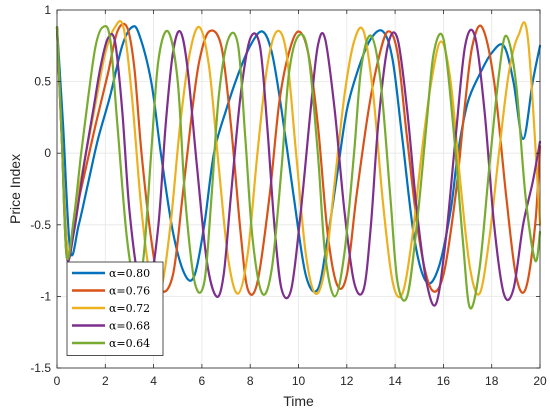 The height and width of the screenshot is (413, 550). What do you see at coordinates (40, 225) in the screenshot?
I see `y-tick-label: -0.5` at bounding box center [40, 225].